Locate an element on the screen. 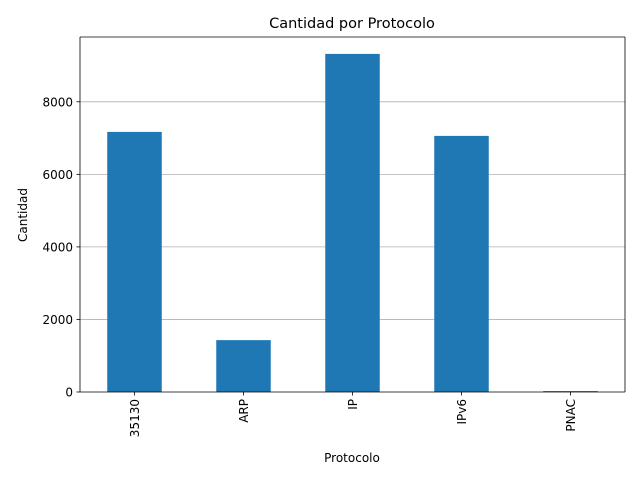 The height and width of the screenshot is (480, 640). x-tick-label: PNAC is located at coordinates (571, 415).